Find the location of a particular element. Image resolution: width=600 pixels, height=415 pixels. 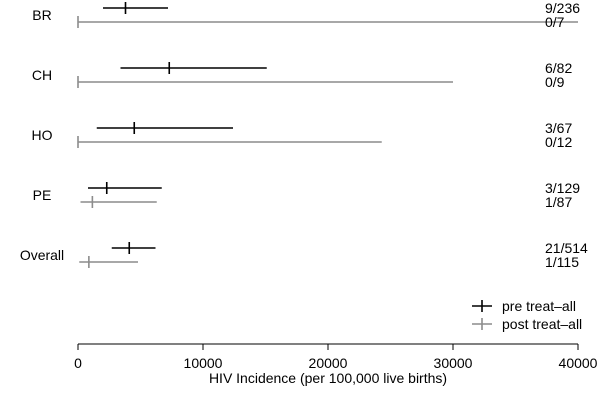

post-fraction-label: 0/7 is located at coordinates (555, 22).